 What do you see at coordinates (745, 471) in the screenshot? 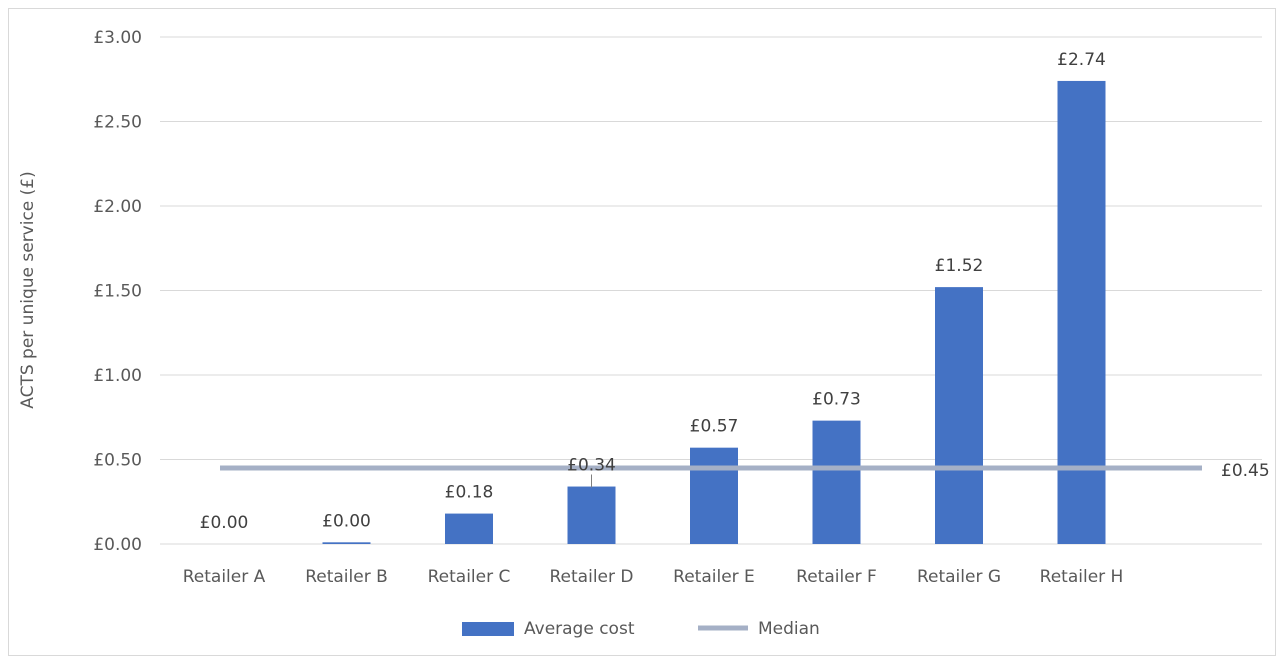
I see `median-line-group: £0.45` at bounding box center [745, 471].